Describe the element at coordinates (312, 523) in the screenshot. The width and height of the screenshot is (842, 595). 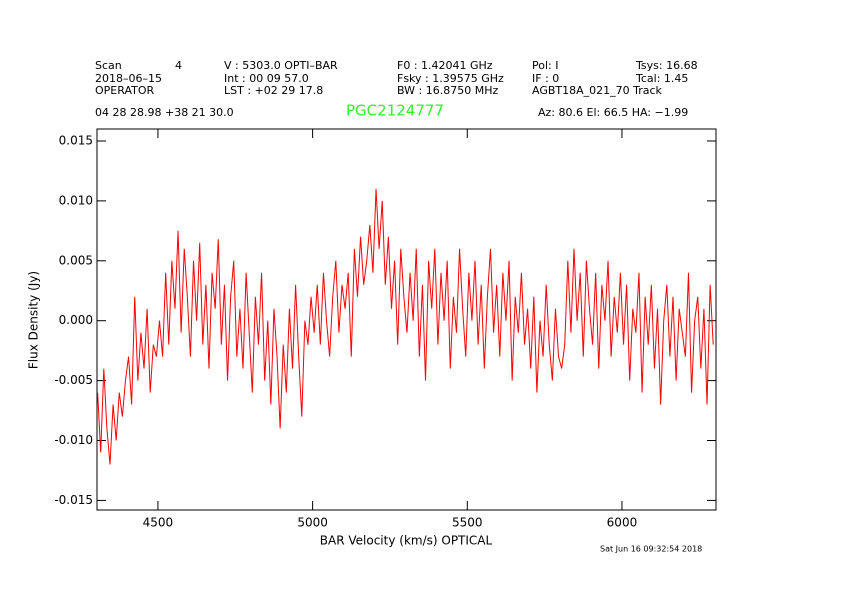
I see `x-tick-label: 5000` at that location.